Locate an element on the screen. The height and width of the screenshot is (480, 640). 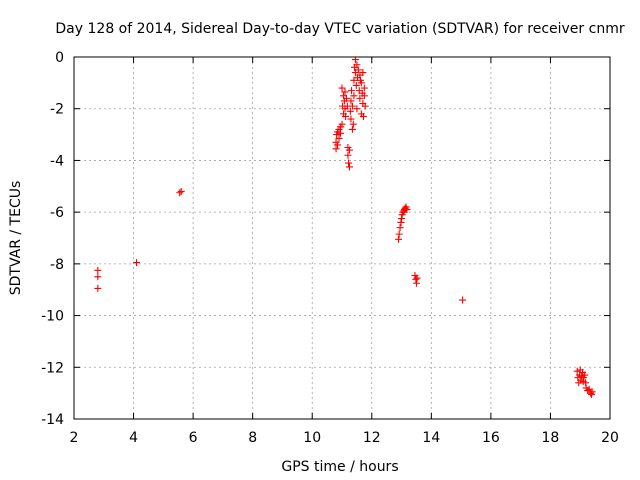
x-tick-label: 18 is located at coordinates (551, 438).